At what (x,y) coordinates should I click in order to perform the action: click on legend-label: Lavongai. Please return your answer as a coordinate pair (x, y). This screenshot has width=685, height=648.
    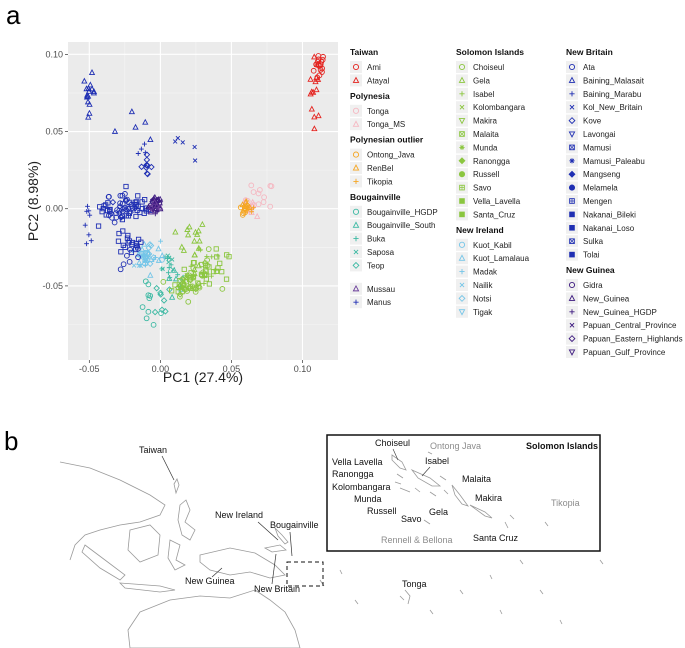
    Looking at the image, I should click on (599, 134).